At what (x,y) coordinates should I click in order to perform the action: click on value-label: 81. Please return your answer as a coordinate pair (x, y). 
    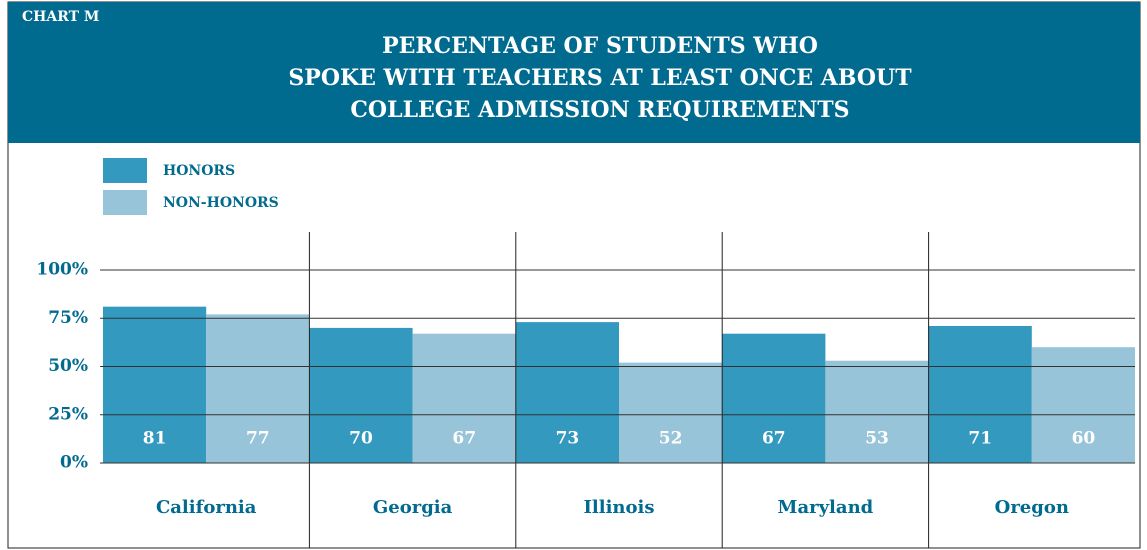
    Looking at the image, I should click on (155, 439).